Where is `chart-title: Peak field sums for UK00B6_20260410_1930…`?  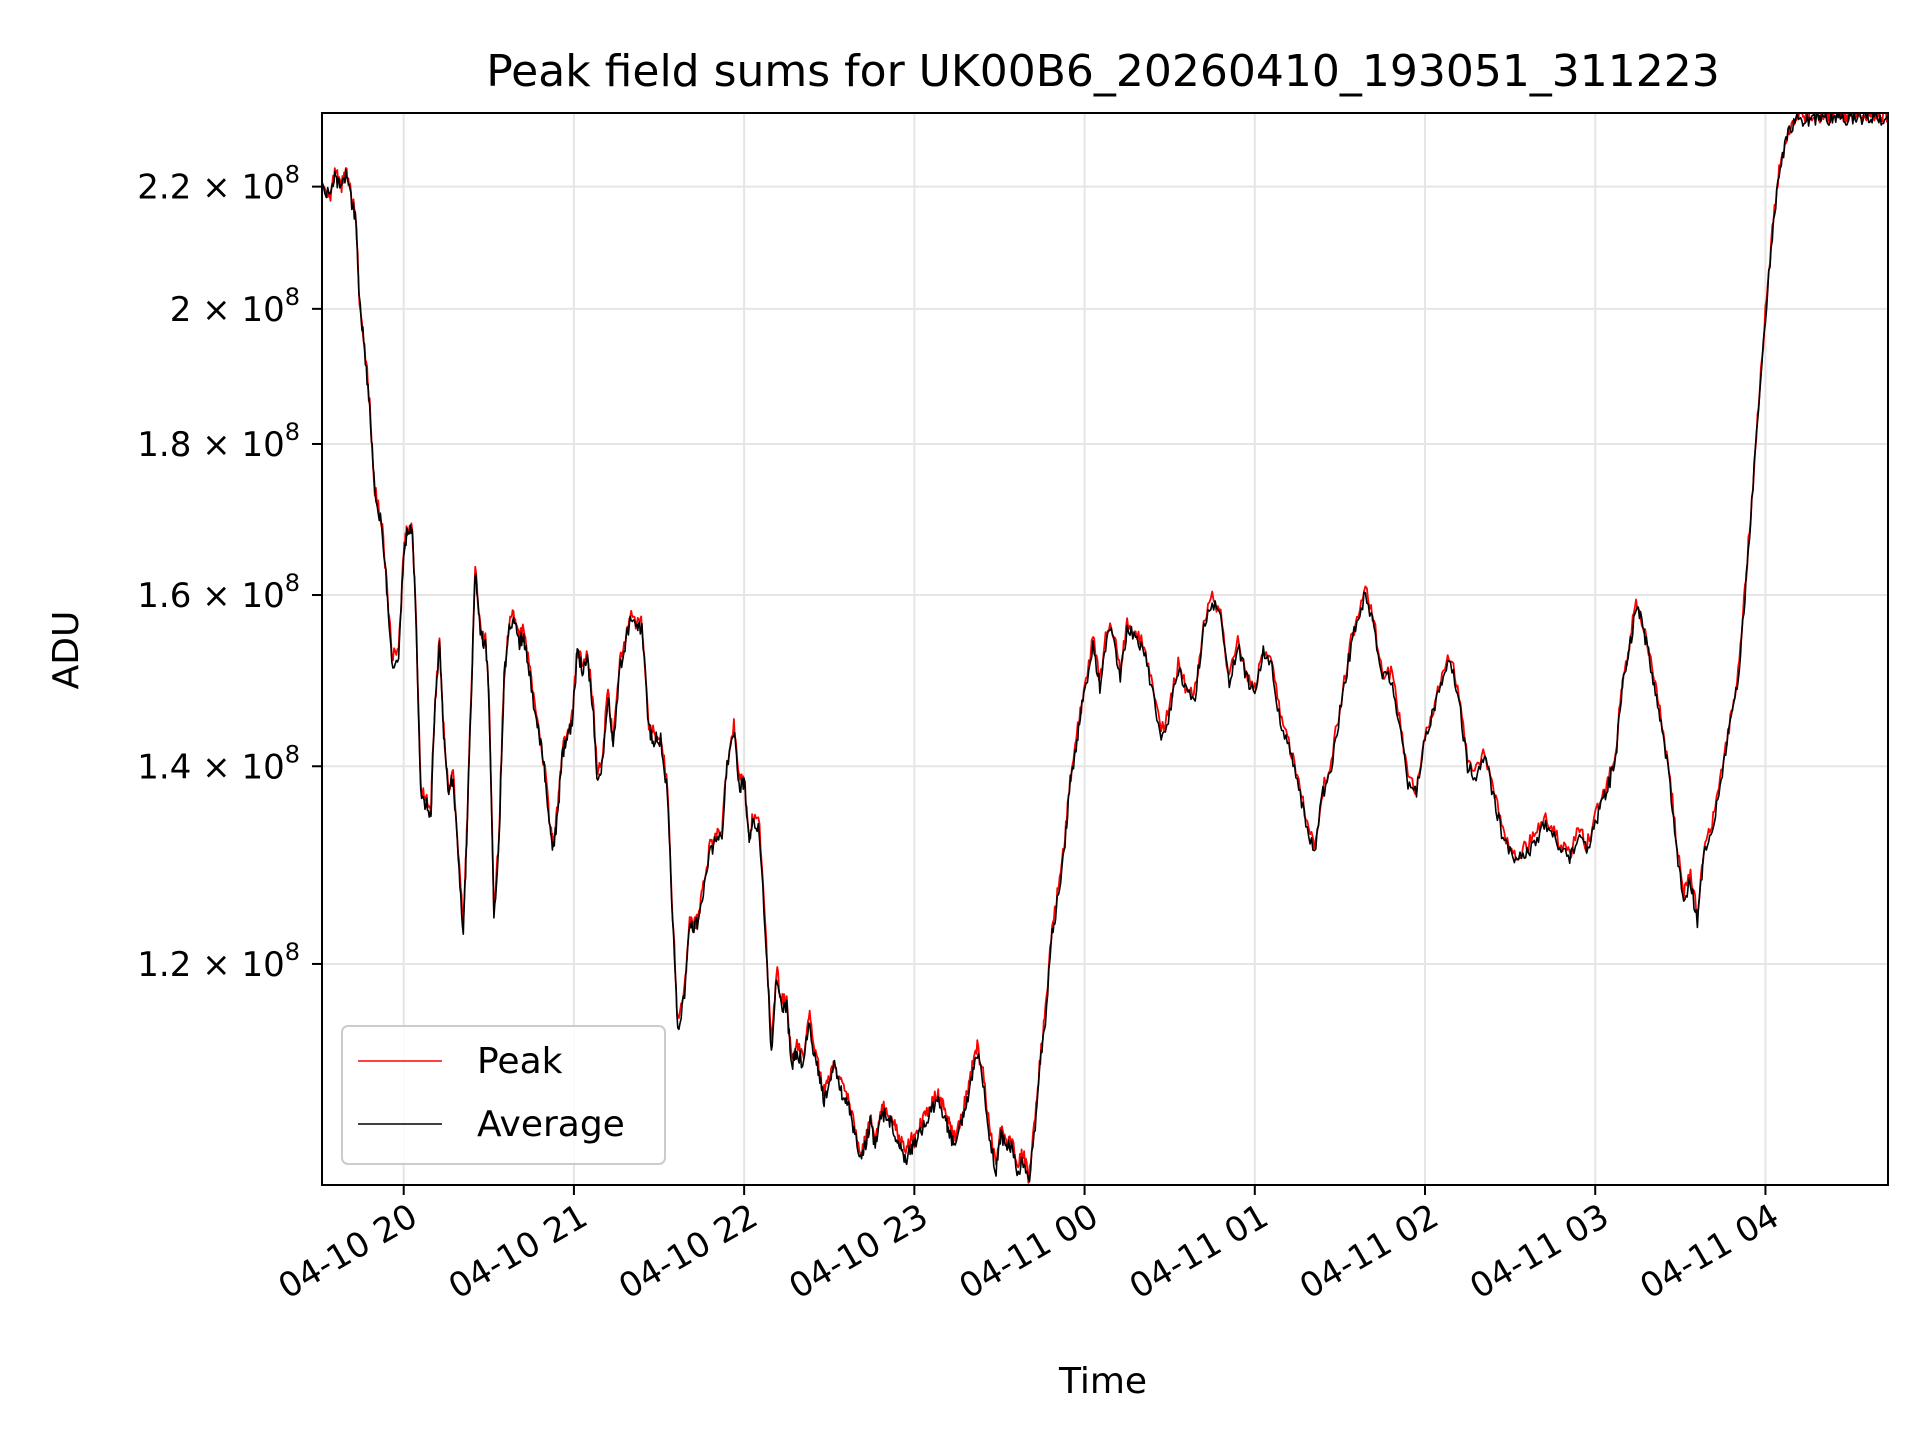
chart-title: Peak field sums for UK00B6_20260410_1930… is located at coordinates (1103, 71).